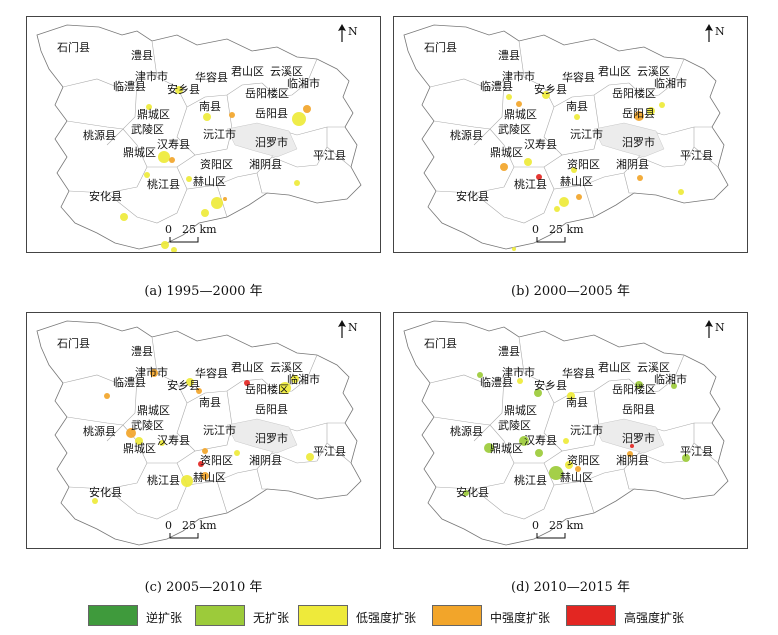 The height and width of the screenshot is (635, 778). What do you see at coordinates (323, 615) in the screenshot?
I see `legend-swatch-low` at bounding box center [323, 615].